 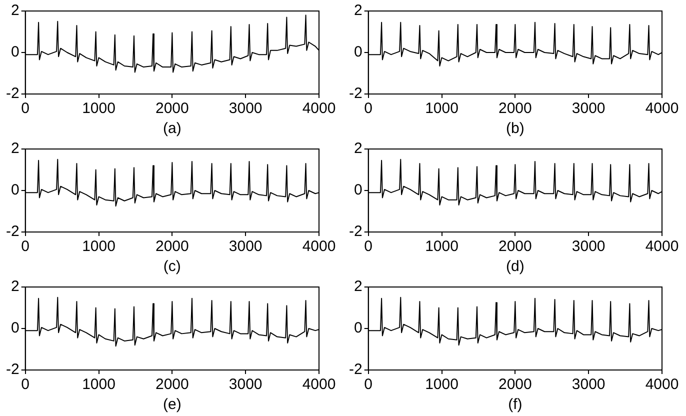 What do you see at coordinates (172, 267) in the screenshot?
I see `x-axis-title: (c)` at bounding box center [172, 267].